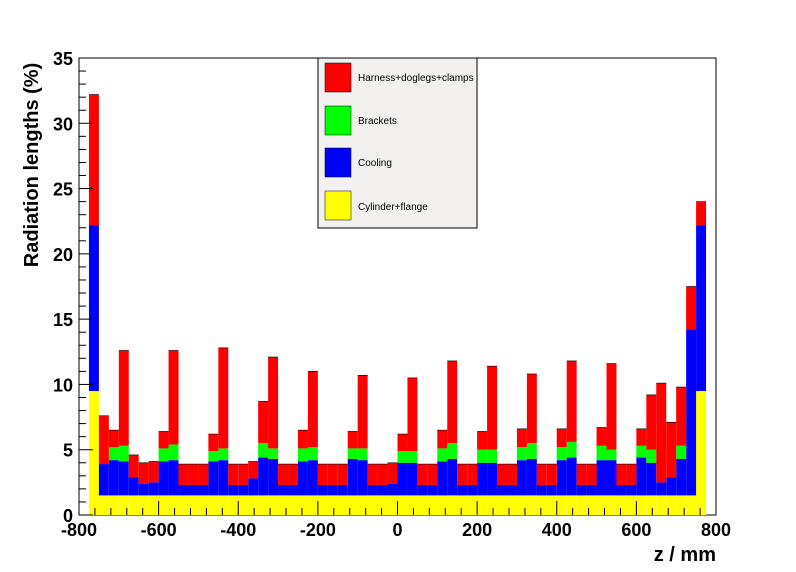 This screenshot has width=796, height=572. I want to click on x-tick-label: -400, so click(238, 530).